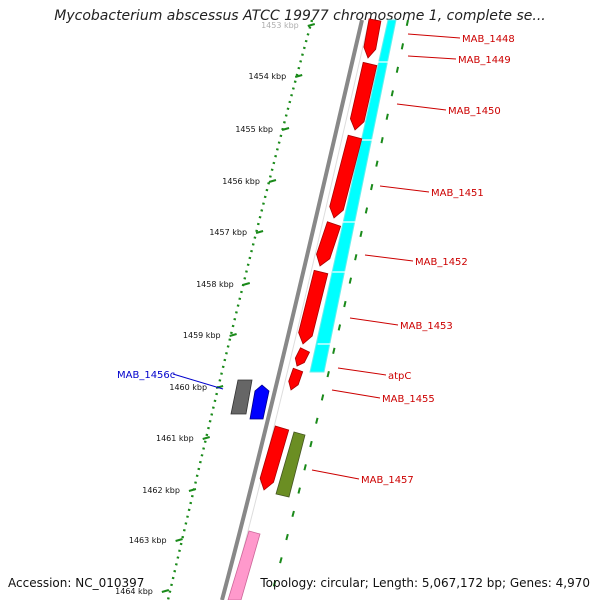 Image resolution: width=600 pixels, height=600 pixels. Describe the element at coordinates (244, 565) in the screenshot. I see `gene-arrow-pink` at that location.